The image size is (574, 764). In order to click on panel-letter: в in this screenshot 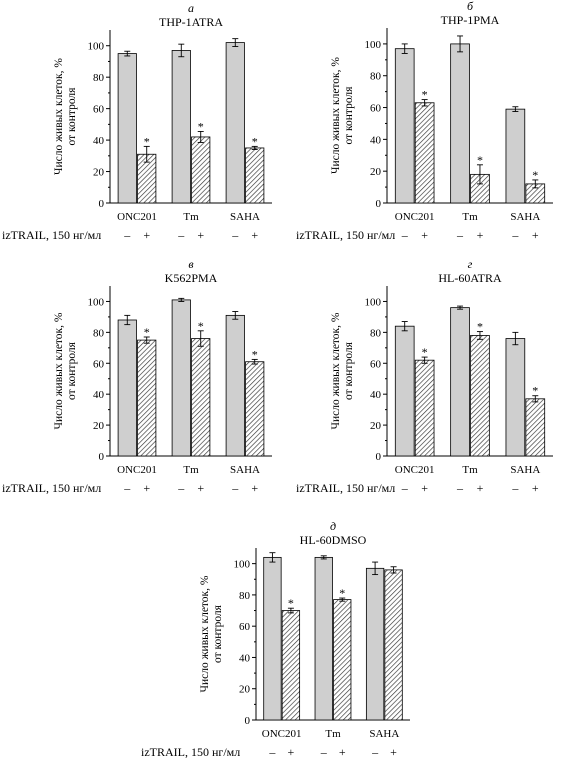, I will do `click(190, 264)`.